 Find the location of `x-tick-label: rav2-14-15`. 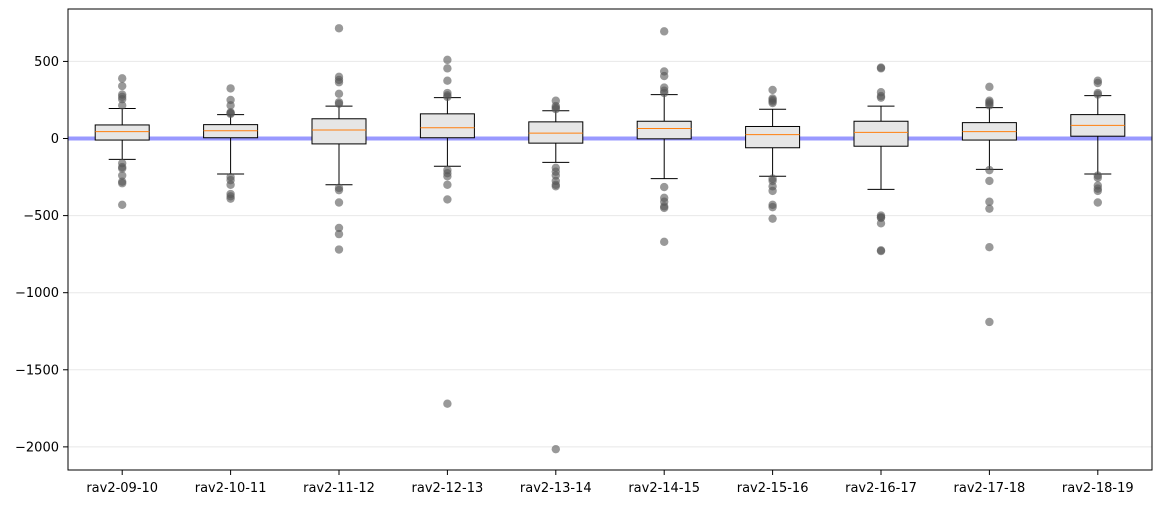

x-tick-label: rav2-14-15 is located at coordinates (664, 488).